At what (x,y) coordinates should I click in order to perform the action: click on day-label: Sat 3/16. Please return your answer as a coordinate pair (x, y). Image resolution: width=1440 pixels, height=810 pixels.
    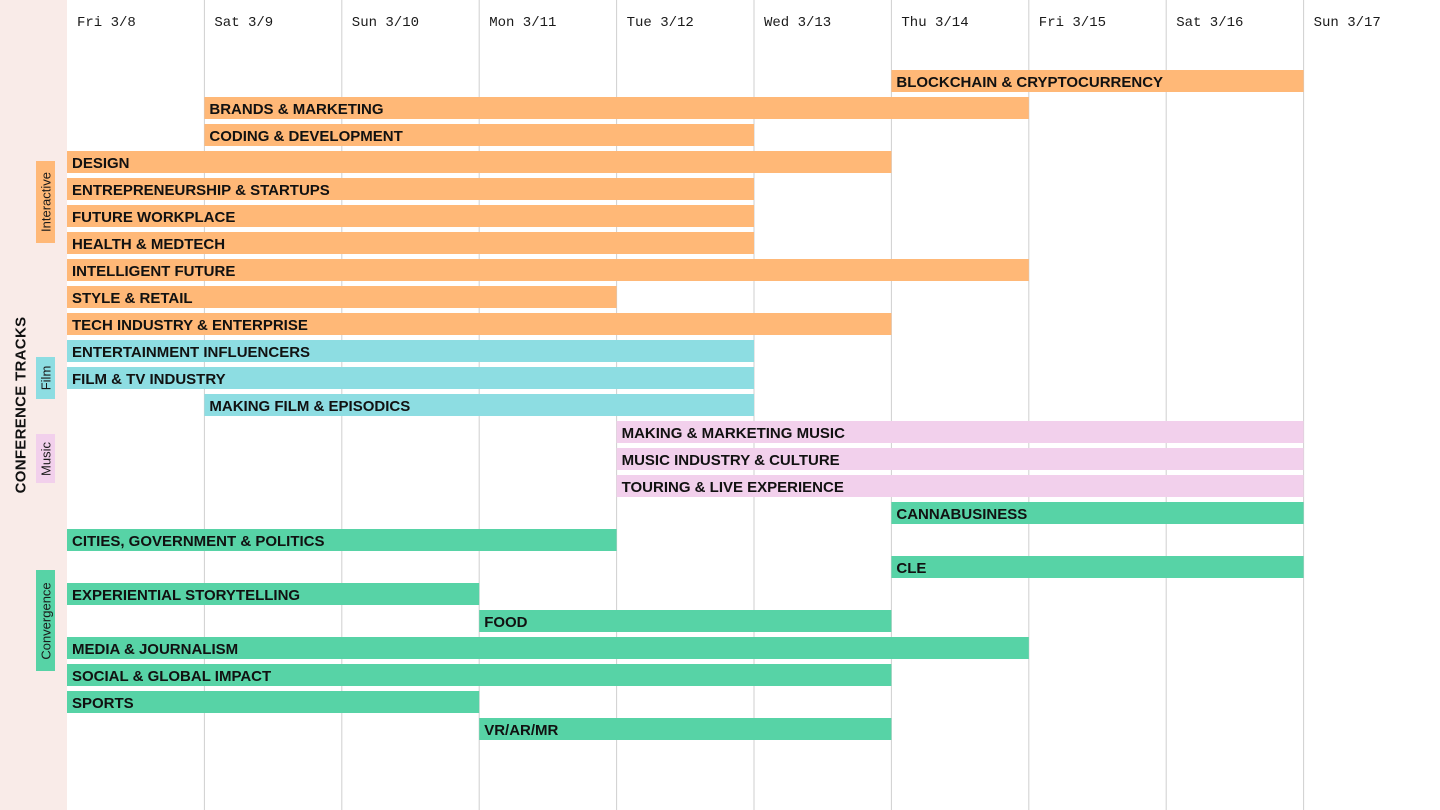
    Looking at the image, I should click on (1209, 23).